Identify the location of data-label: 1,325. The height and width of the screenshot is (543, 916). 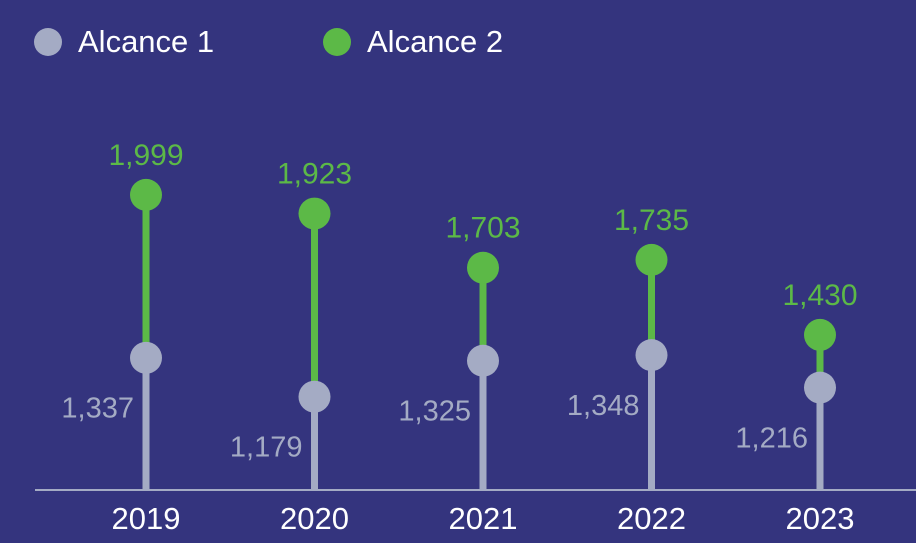
(434, 411).